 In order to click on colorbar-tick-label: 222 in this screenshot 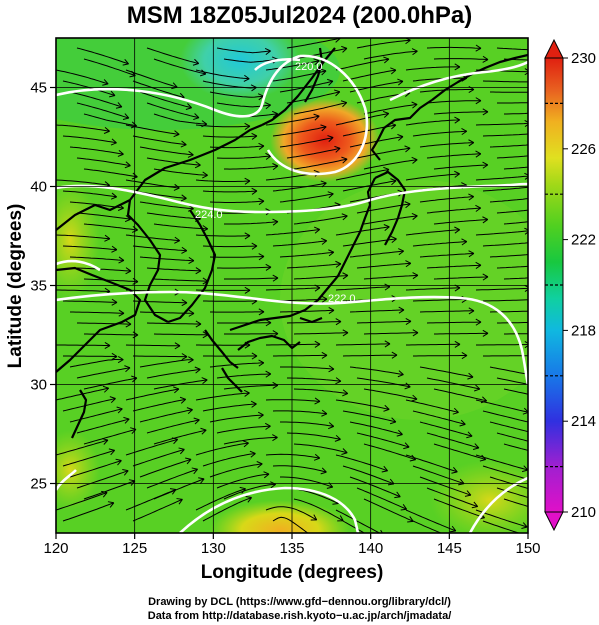, I will do `click(583, 240)`.